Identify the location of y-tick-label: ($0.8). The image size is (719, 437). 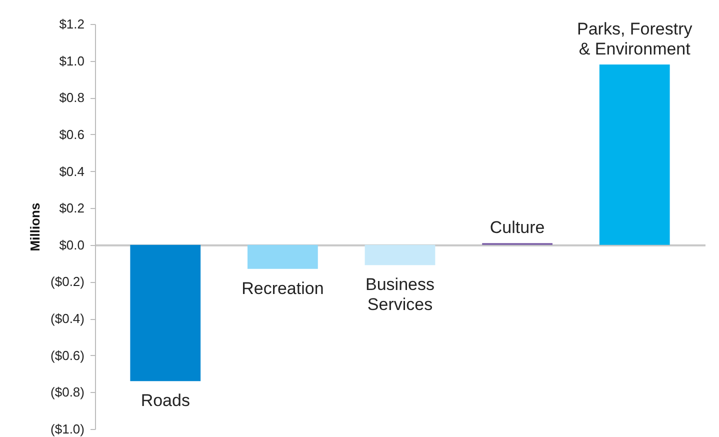
(67, 392).